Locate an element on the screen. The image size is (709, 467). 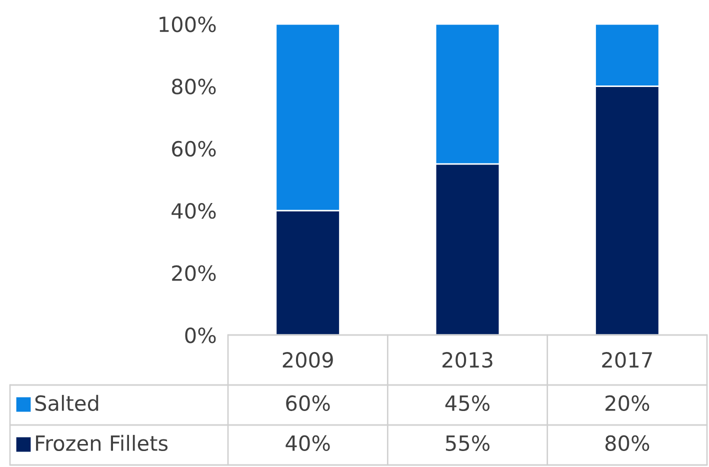
data-label: 20% is located at coordinates (628, 403).